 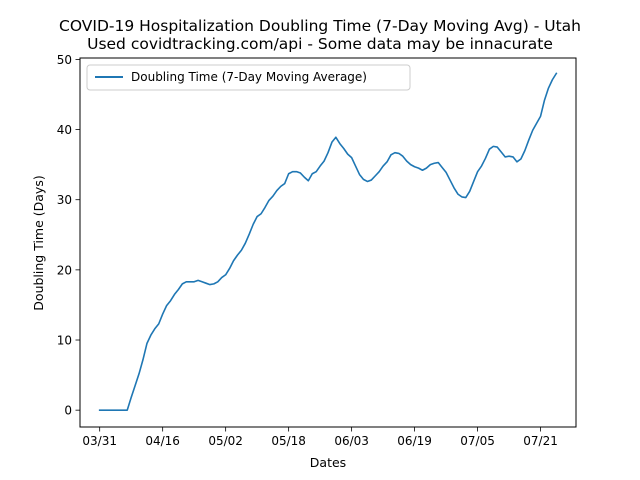 What do you see at coordinates (64, 270) in the screenshot?
I see `y-tick-label: 20` at bounding box center [64, 270].